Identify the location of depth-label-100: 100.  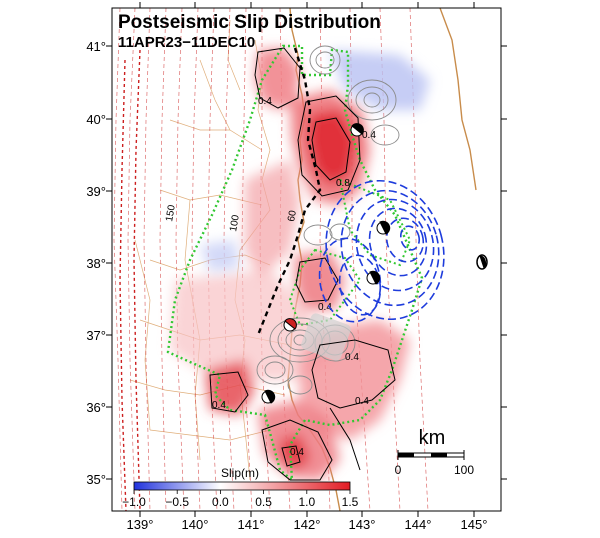
(235, 223).